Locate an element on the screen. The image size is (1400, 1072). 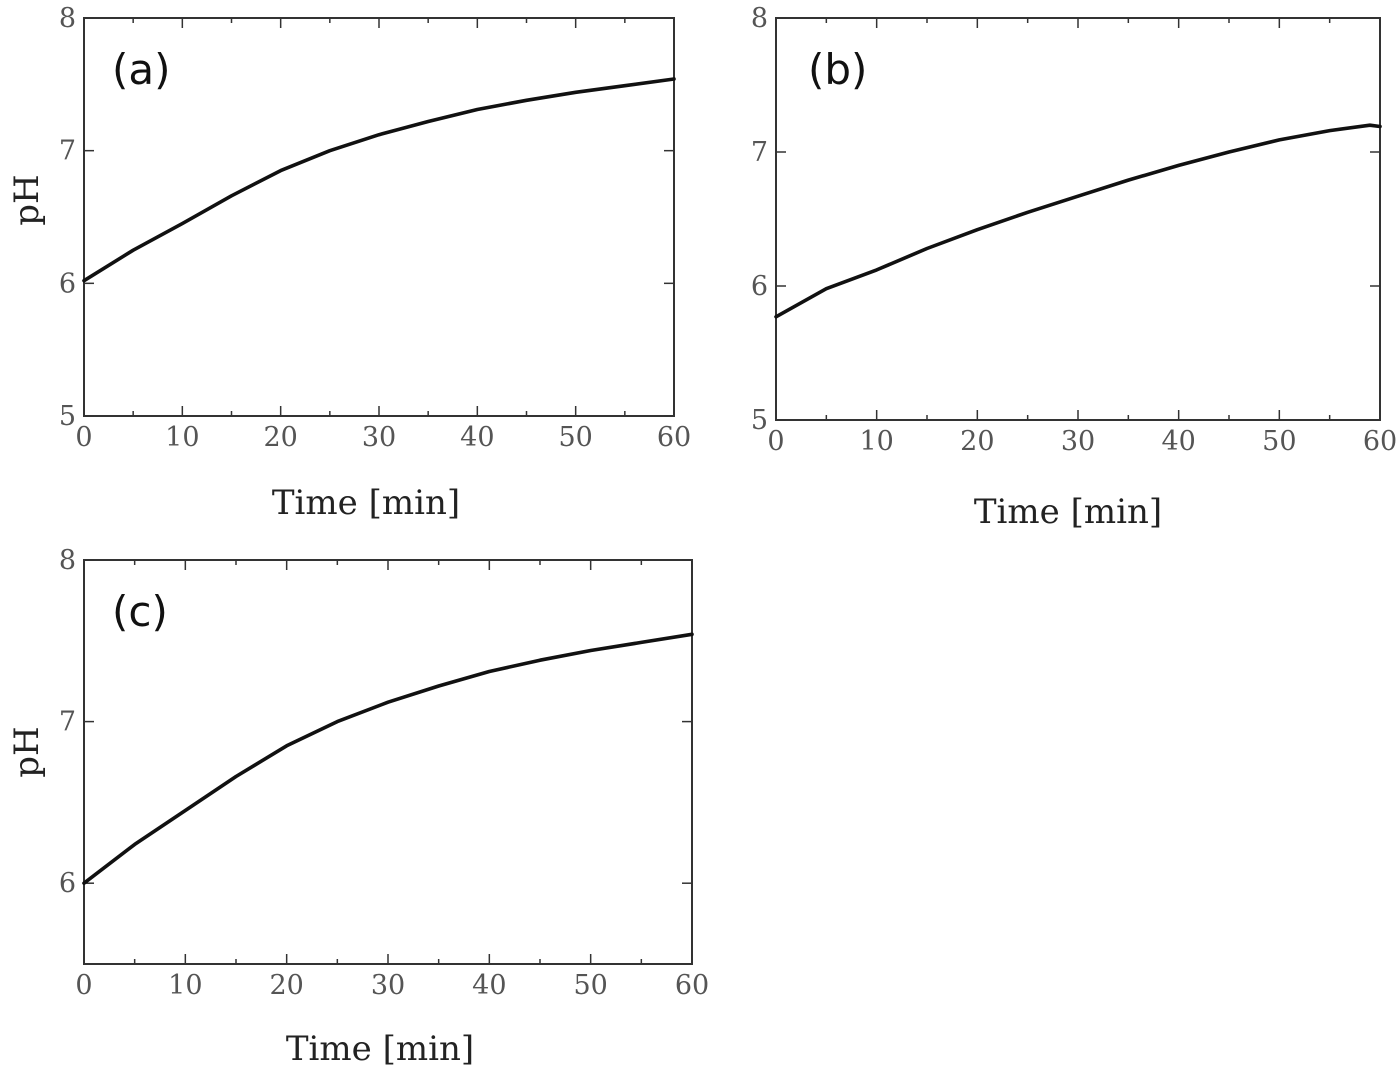
panel-label: (a) is located at coordinates (141, 69).